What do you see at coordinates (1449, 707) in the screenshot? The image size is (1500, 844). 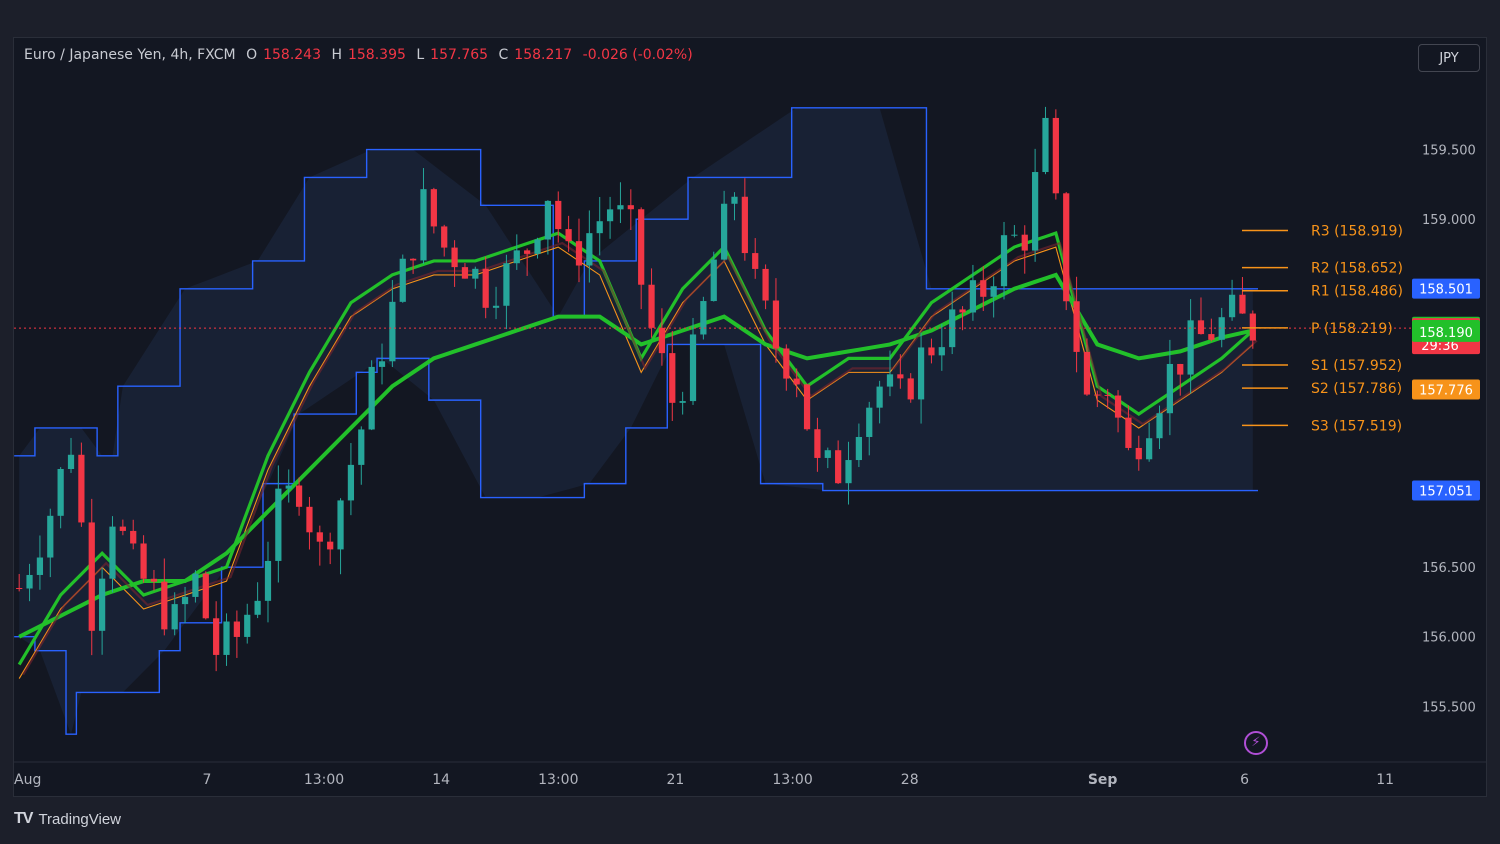 I see `y-tick-label: 155.500` at bounding box center [1449, 707].